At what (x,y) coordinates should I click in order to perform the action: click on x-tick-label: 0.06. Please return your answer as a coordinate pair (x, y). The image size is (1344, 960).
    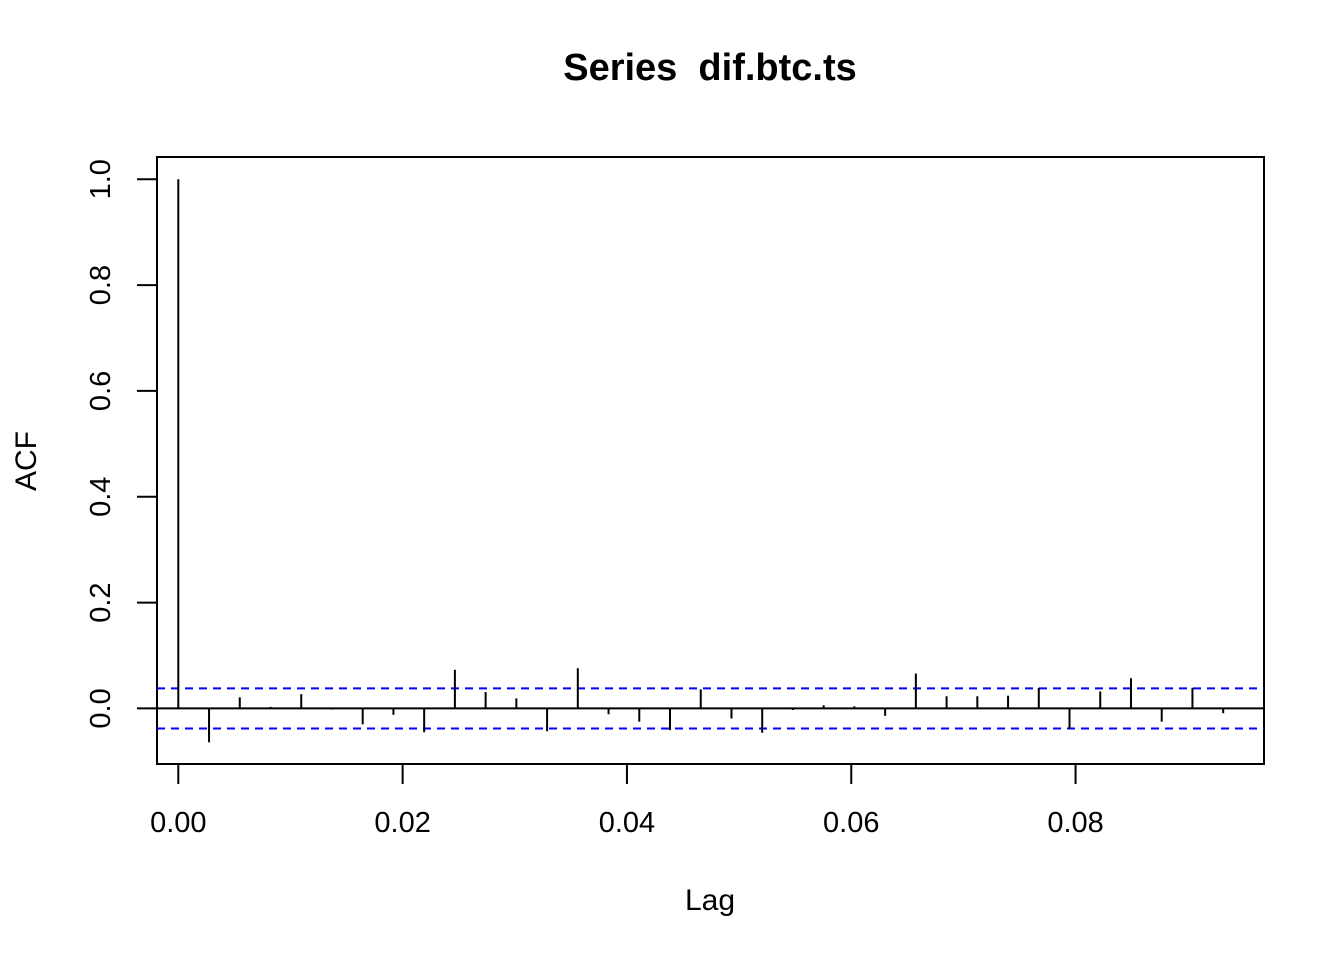
    Looking at the image, I should click on (851, 823).